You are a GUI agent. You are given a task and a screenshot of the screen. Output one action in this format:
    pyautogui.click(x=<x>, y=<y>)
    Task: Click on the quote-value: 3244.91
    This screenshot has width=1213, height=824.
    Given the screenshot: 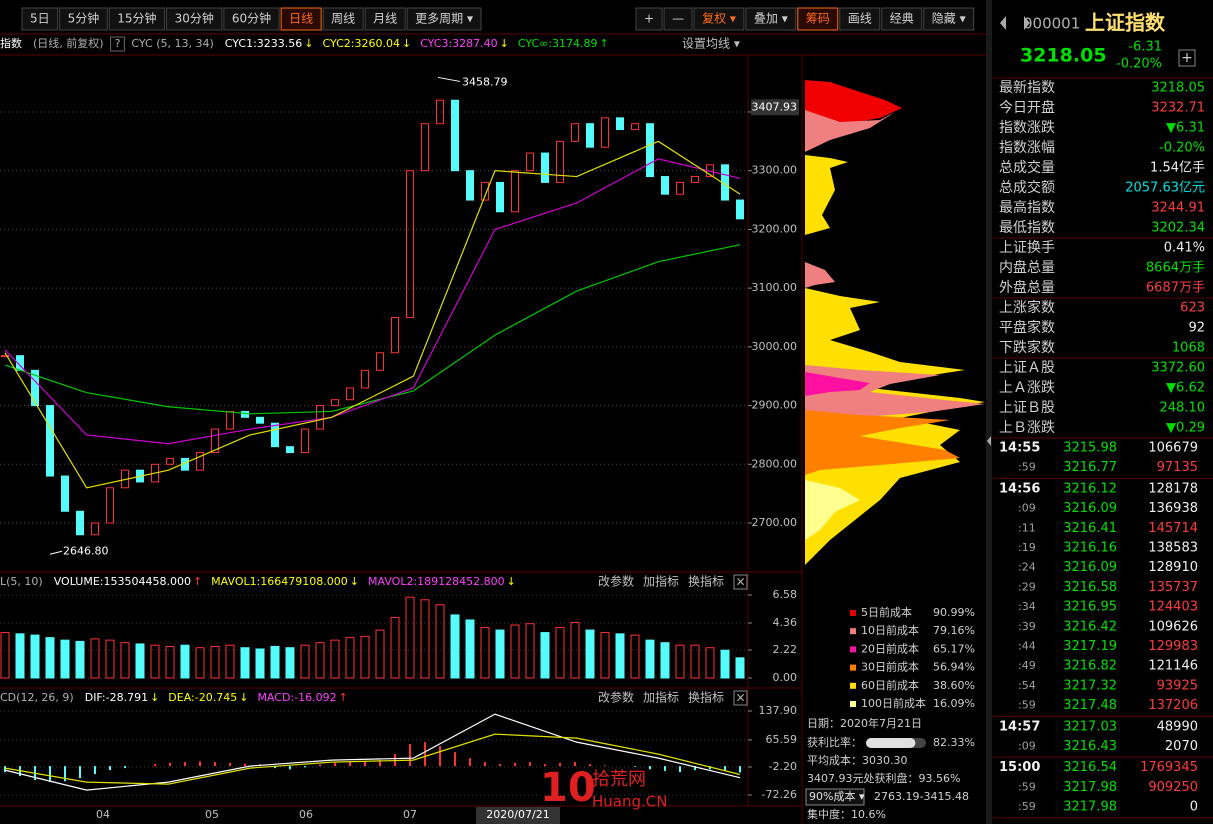 What is the action you would take?
    pyautogui.click(x=1178, y=208)
    